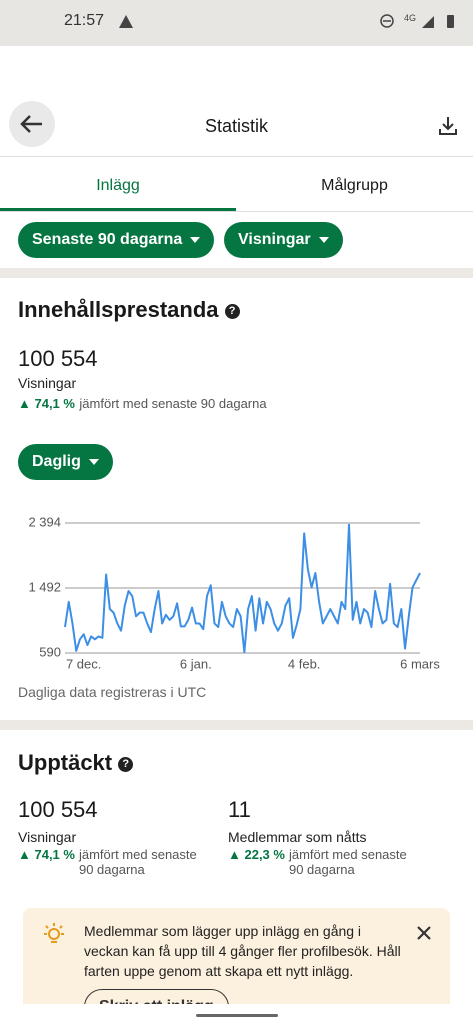 This screenshot has height=1024, width=473. Describe the element at coordinates (448, 126) in the screenshot. I see `download-button` at that location.